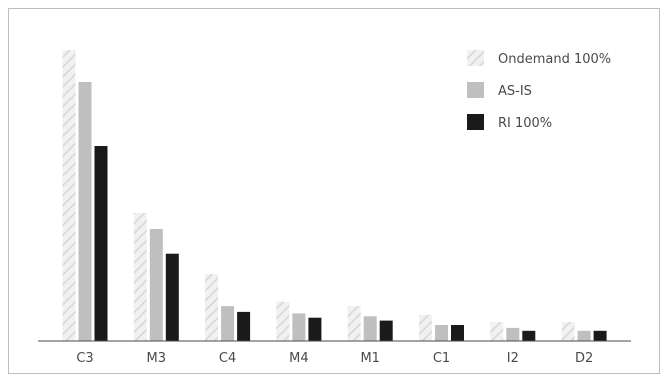  What do you see at coordinates (496, 331) in the screenshot?
I see `bar-ondemand-100-i2` at bounding box center [496, 331].